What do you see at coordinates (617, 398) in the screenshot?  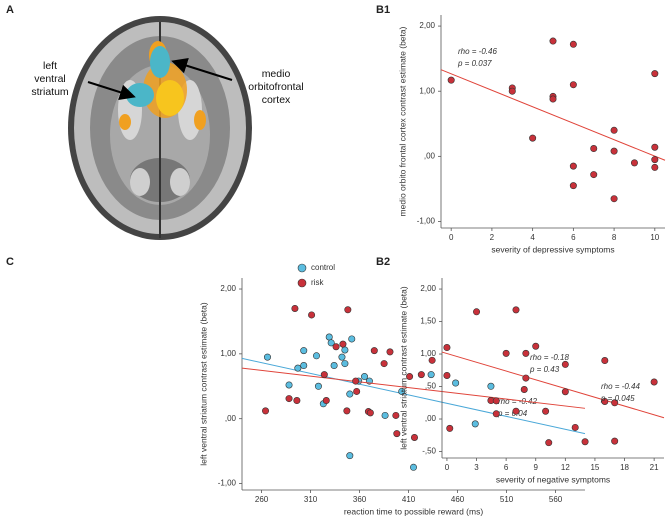 I see `annotation: p = 0.045` at bounding box center [617, 398].